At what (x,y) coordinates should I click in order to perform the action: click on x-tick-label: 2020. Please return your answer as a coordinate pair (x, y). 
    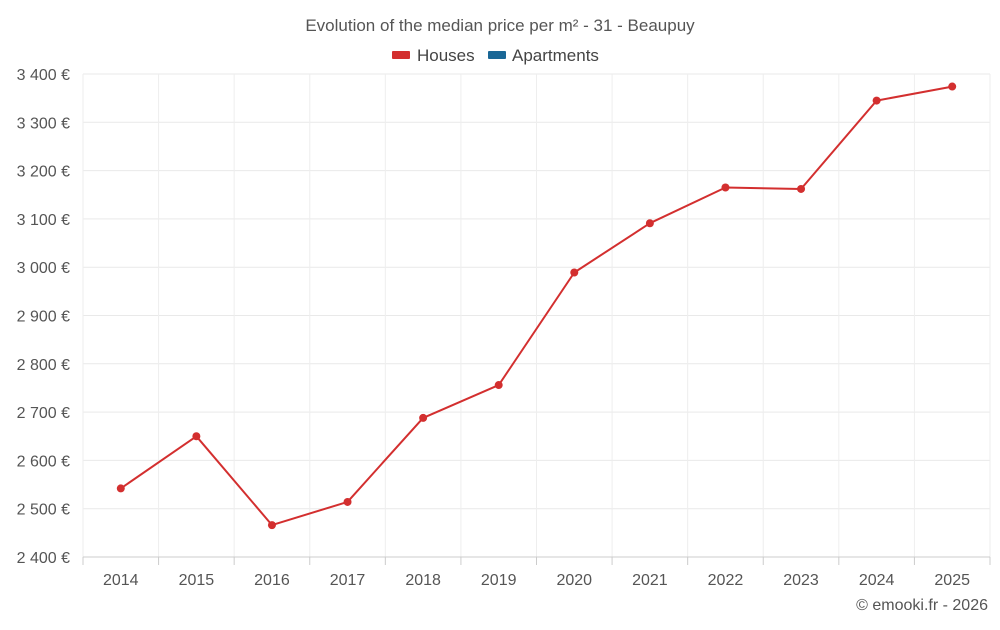
    Looking at the image, I should click on (574, 580).